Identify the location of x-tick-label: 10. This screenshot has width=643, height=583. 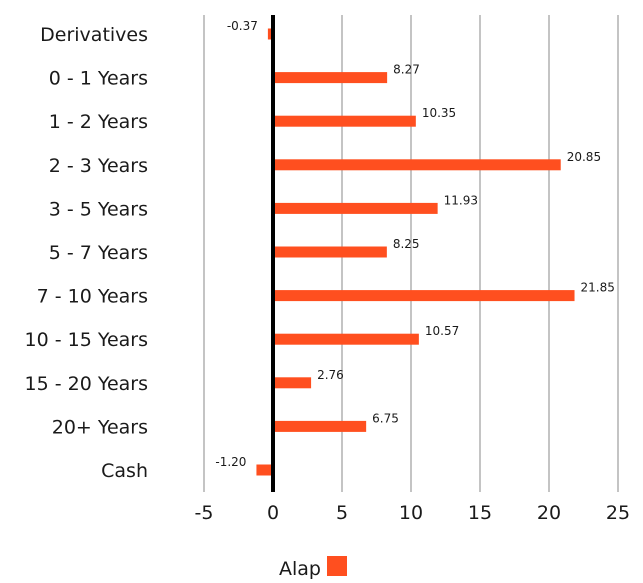
(411, 513).